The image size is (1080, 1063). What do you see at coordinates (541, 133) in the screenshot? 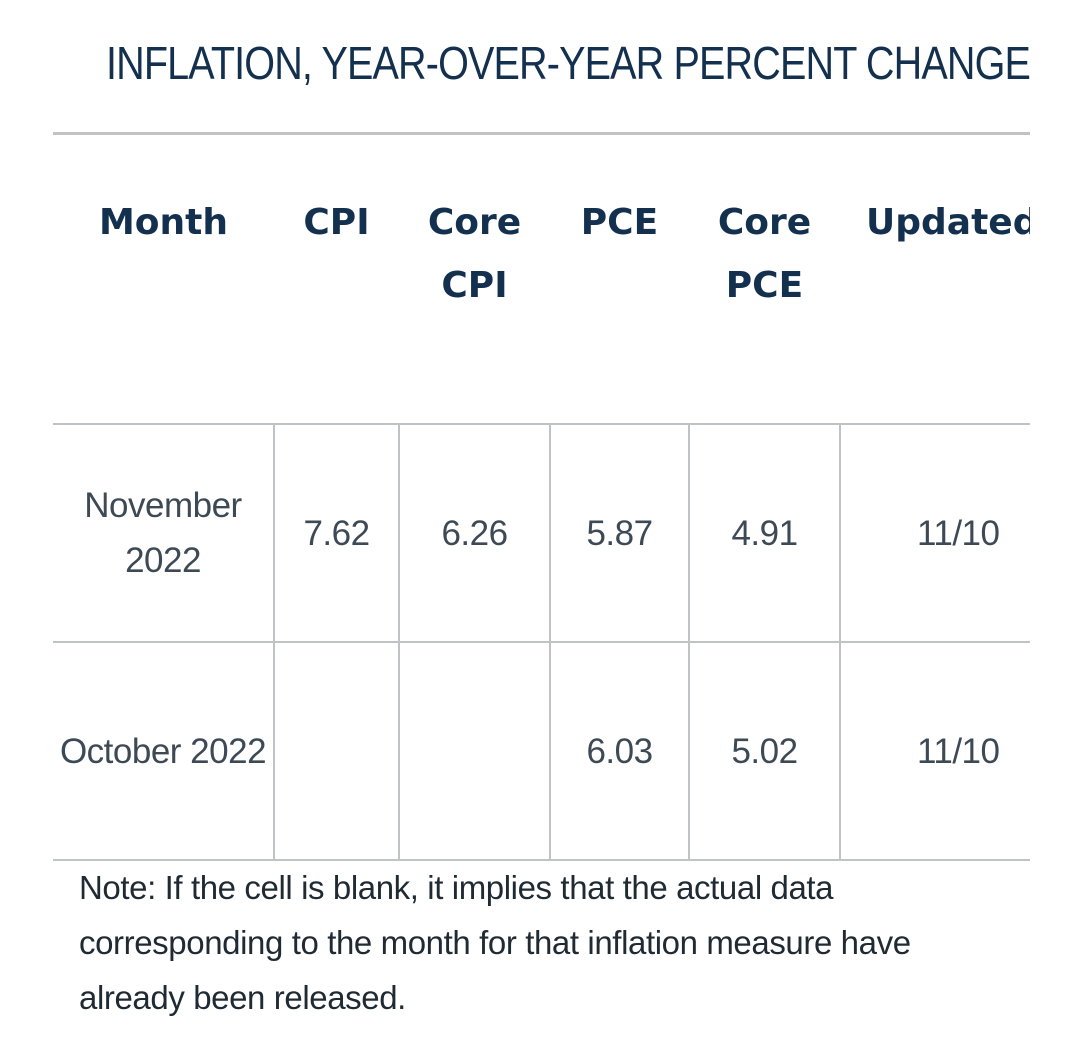
I see `title-divider` at bounding box center [541, 133].